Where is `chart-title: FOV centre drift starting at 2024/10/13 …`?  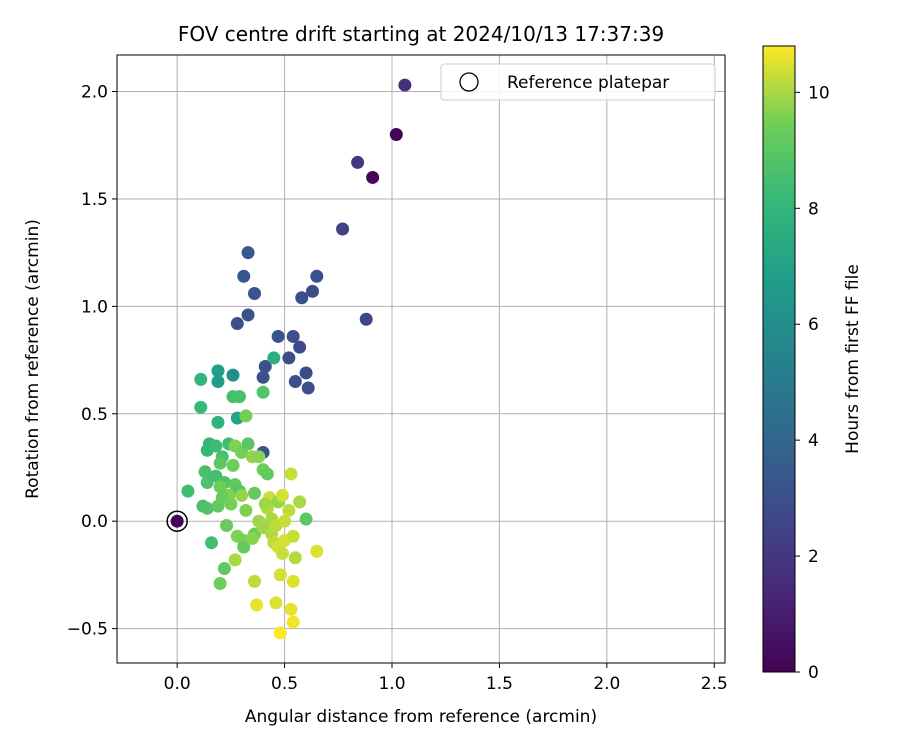
chart-title: FOV centre drift starting at 2024/10/13 … is located at coordinates (421, 34).